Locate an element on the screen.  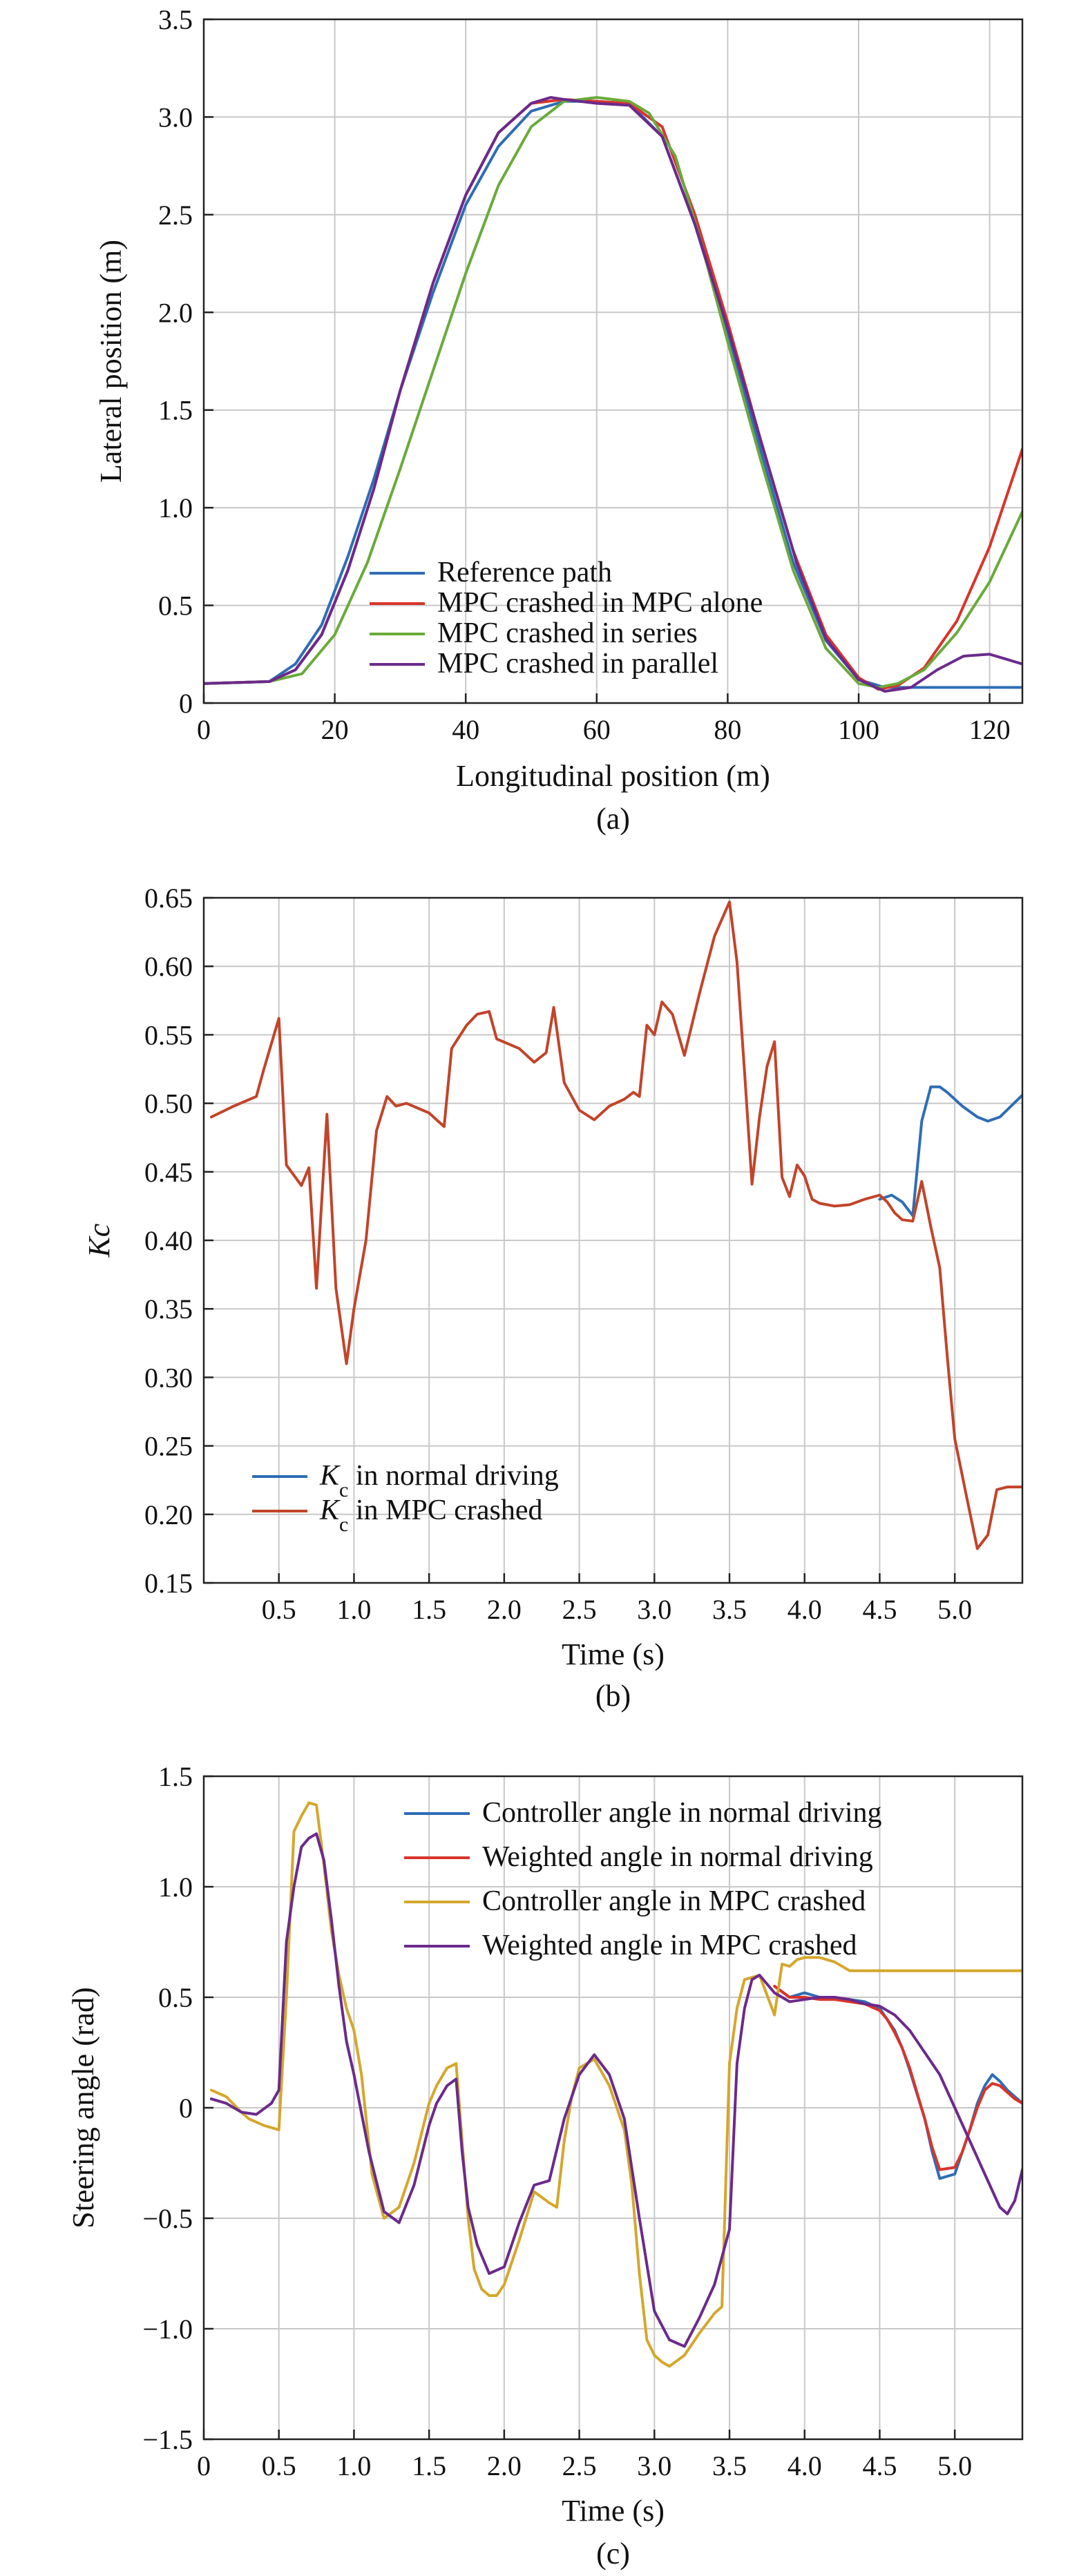
y-tick-label-b: 0.20 is located at coordinates (168, 1514).